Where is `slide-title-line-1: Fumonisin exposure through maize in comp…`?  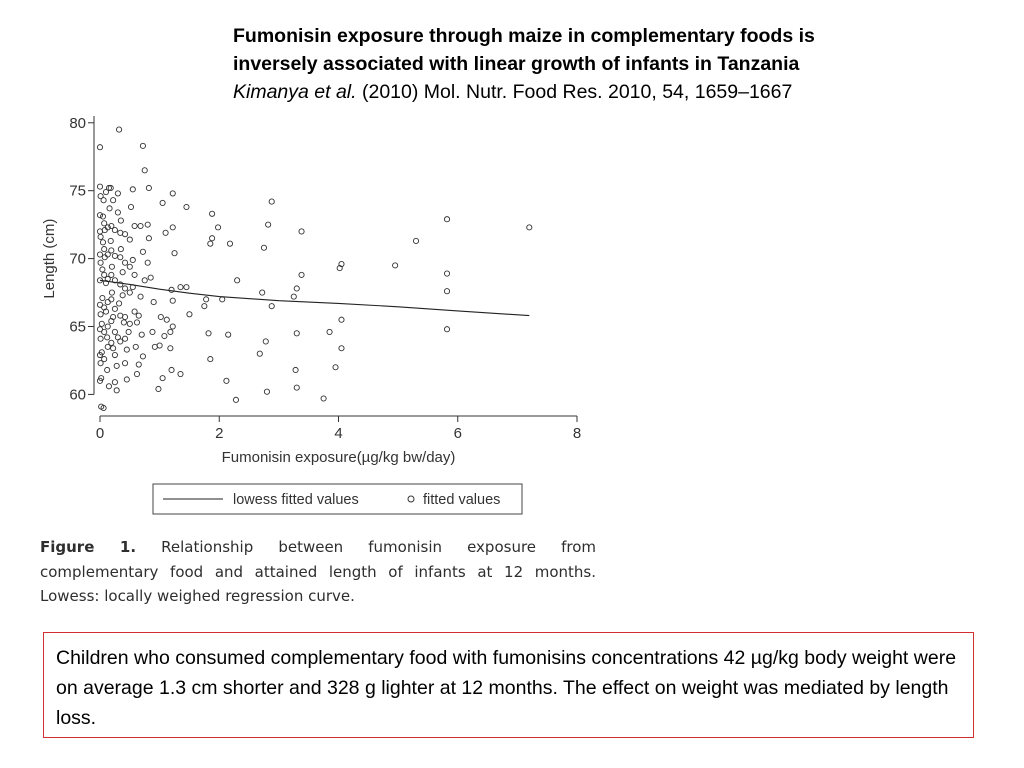
slide-title-line-1: Fumonisin exposure through maize in comp… is located at coordinates (524, 36).